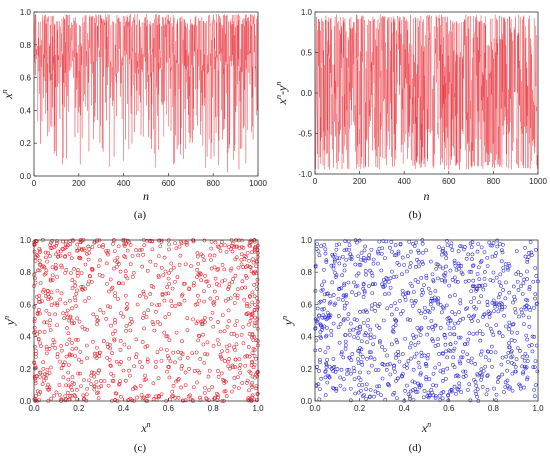  What do you see at coordinates (426, 92) in the screenshot?
I see `panel-b-series` at bounding box center [426, 92].